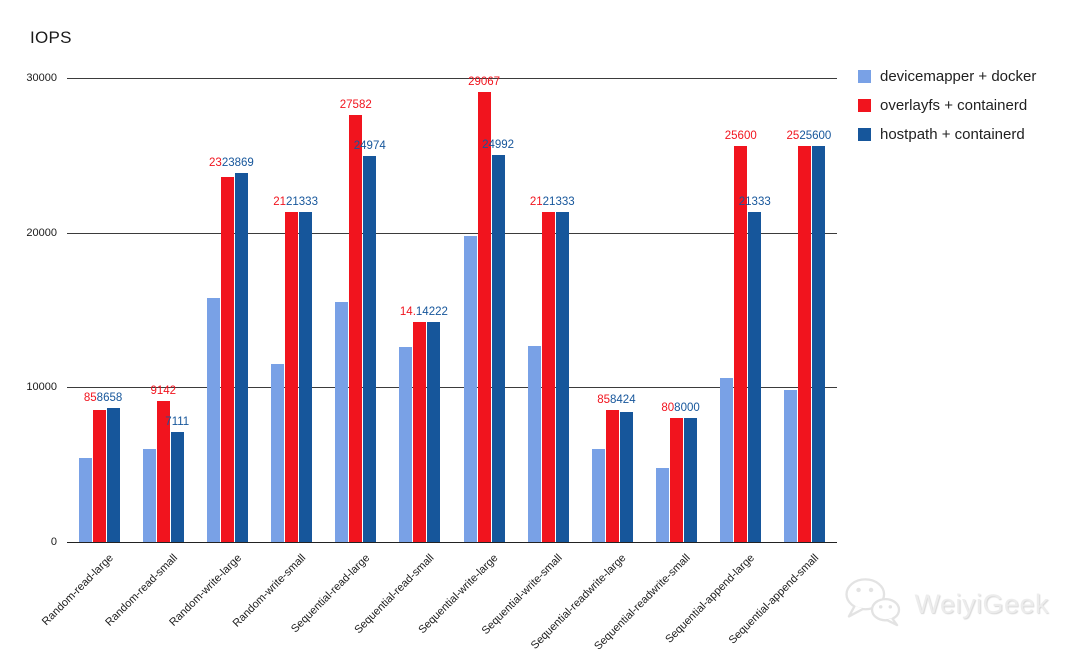  What do you see at coordinates (727, 460) in the screenshot?
I see `devicemapper-bar-sequential-append-large` at bounding box center [727, 460].